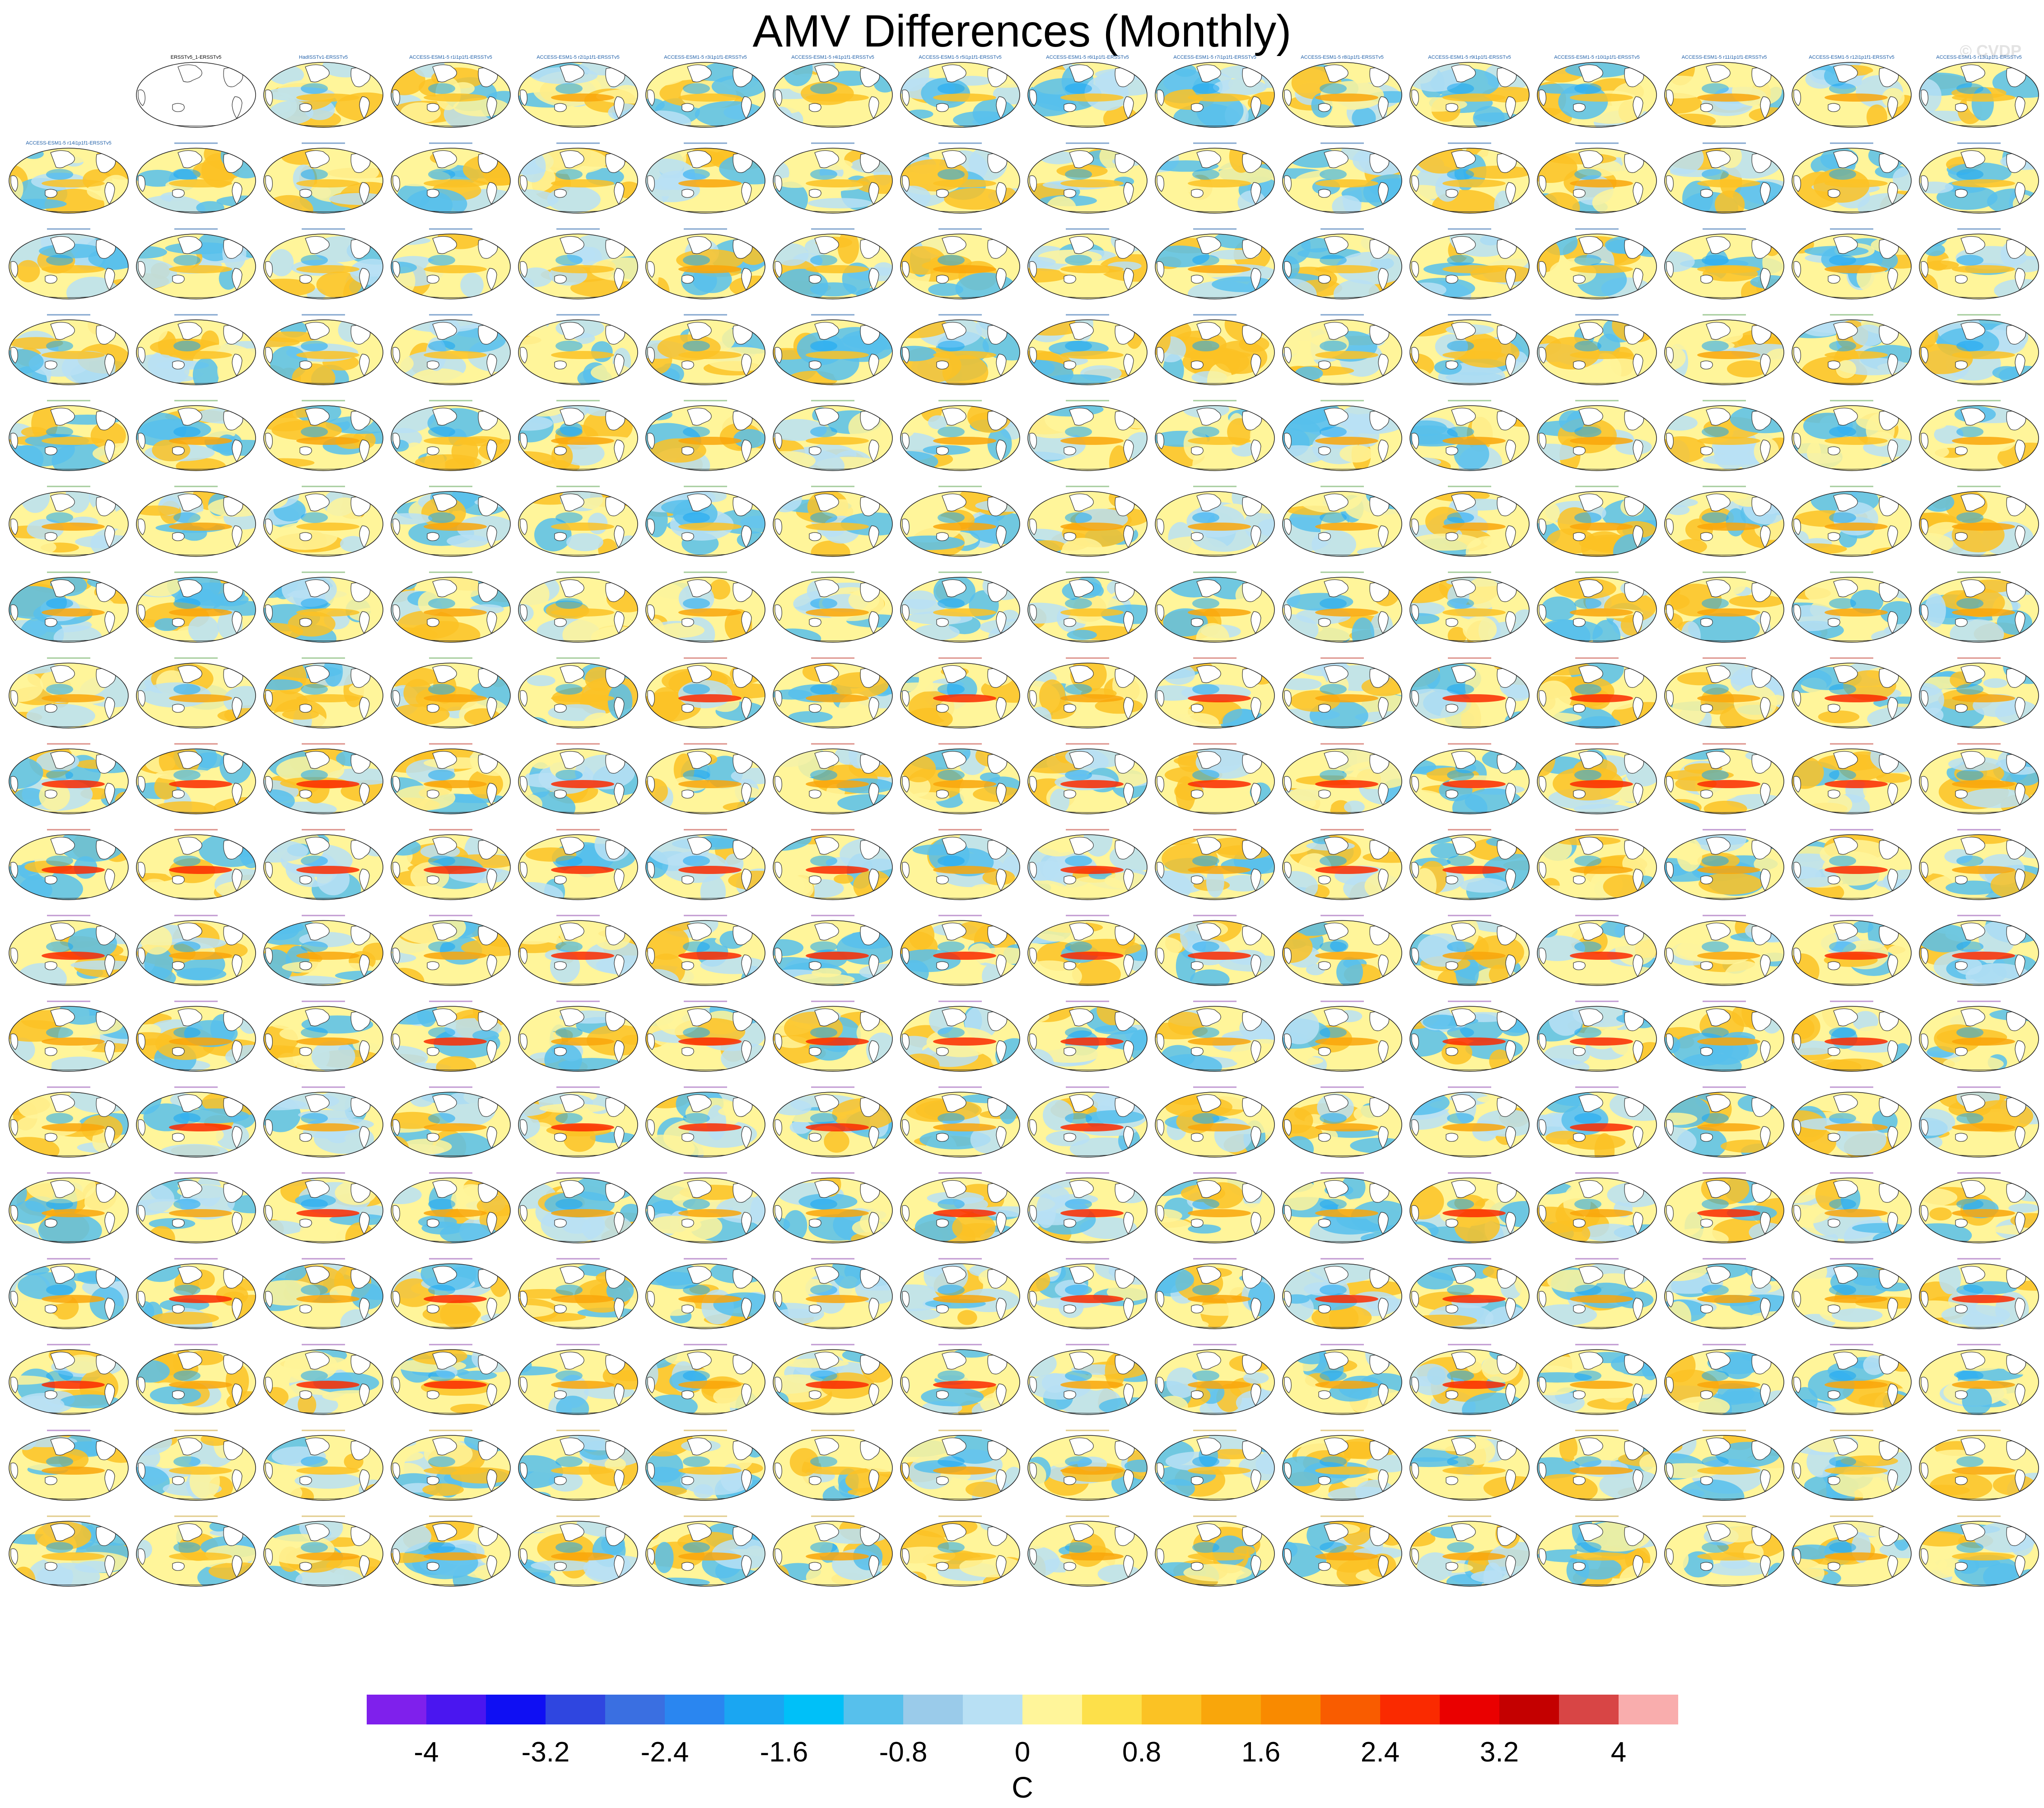  Describe the element at coordinates (1618, 1752) in the screenshot. I see `colorbar-tick-label: 4` at that location.